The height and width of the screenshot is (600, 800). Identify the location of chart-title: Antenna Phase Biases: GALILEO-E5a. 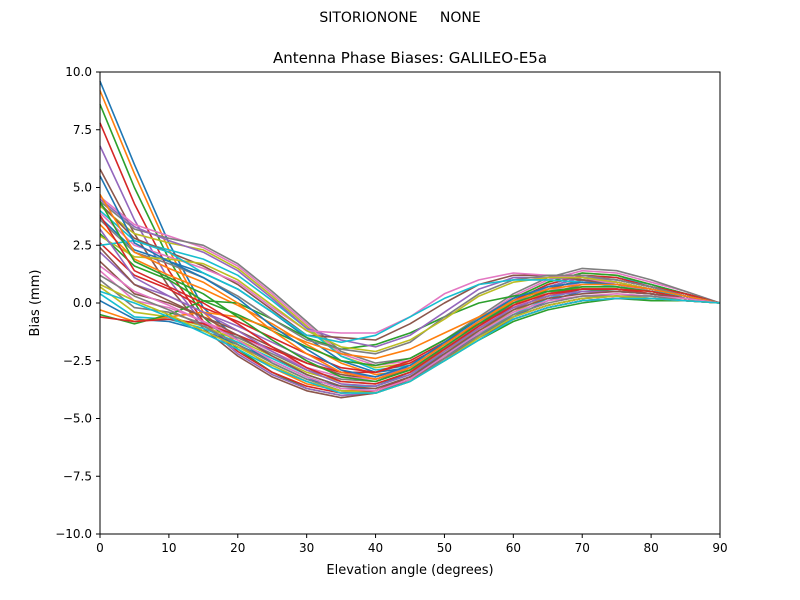
(410, 58).